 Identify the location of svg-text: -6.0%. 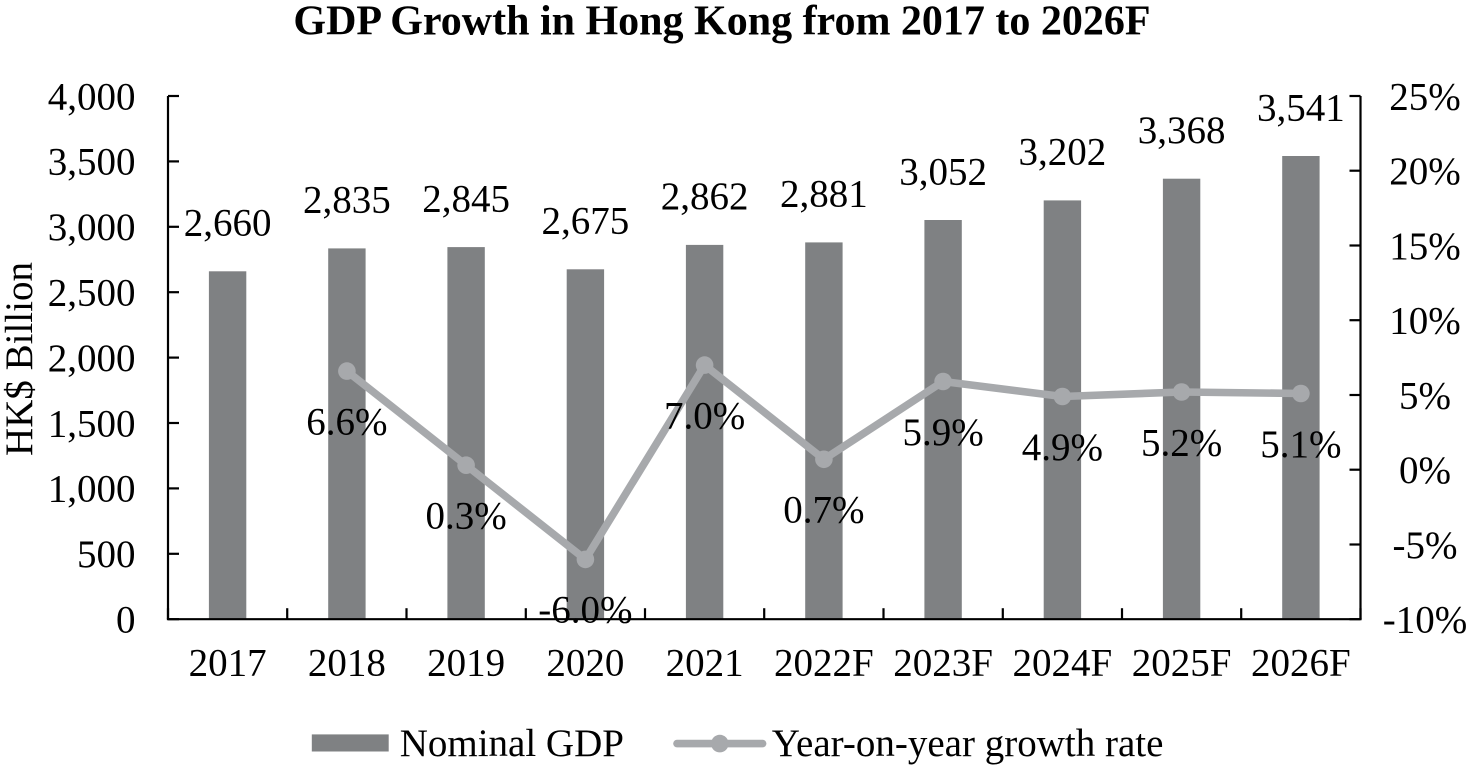
(585, 610).